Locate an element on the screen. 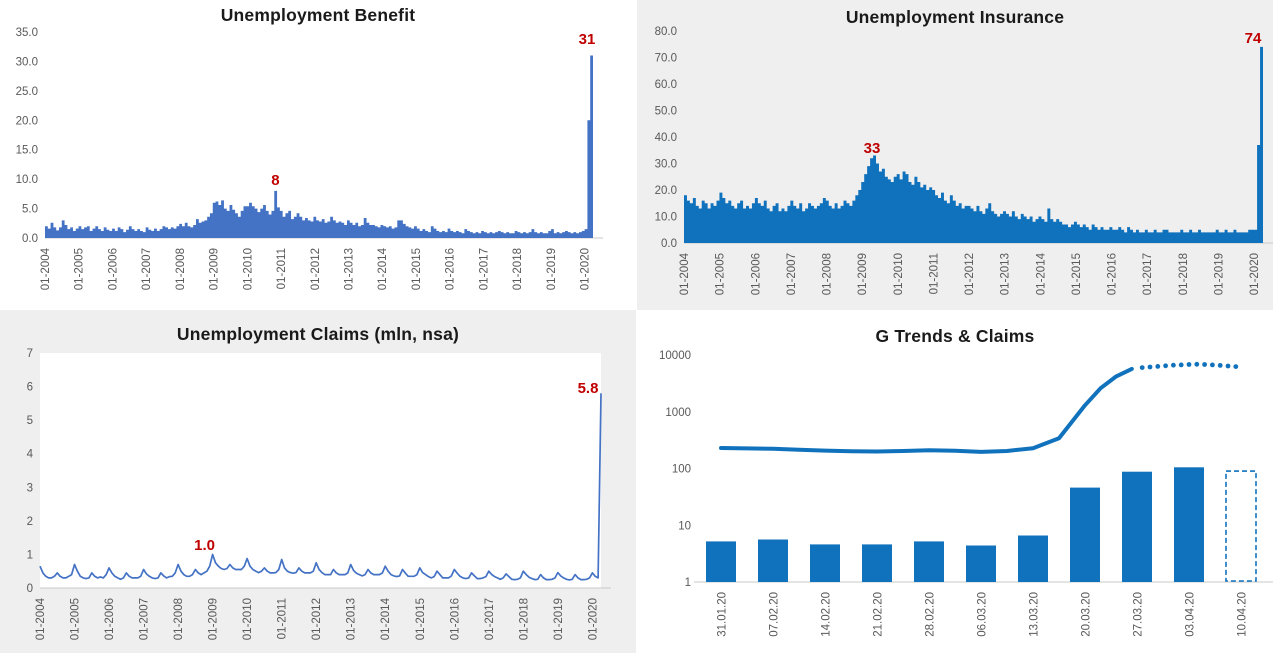  y-tick-label: 3 is located at coordinates (30, 488).